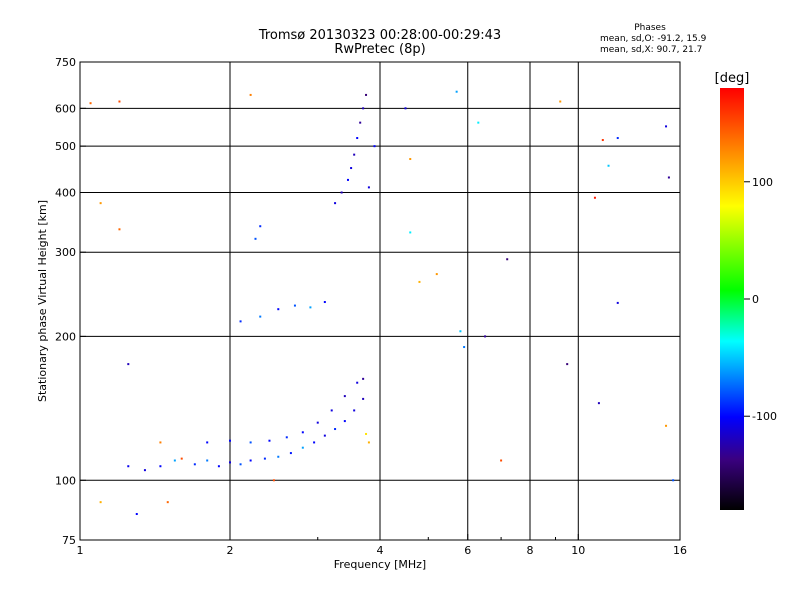  Describe the element at coordinates (65, 146) in the screenshot. I see `y-tick-label: 500` at that location.